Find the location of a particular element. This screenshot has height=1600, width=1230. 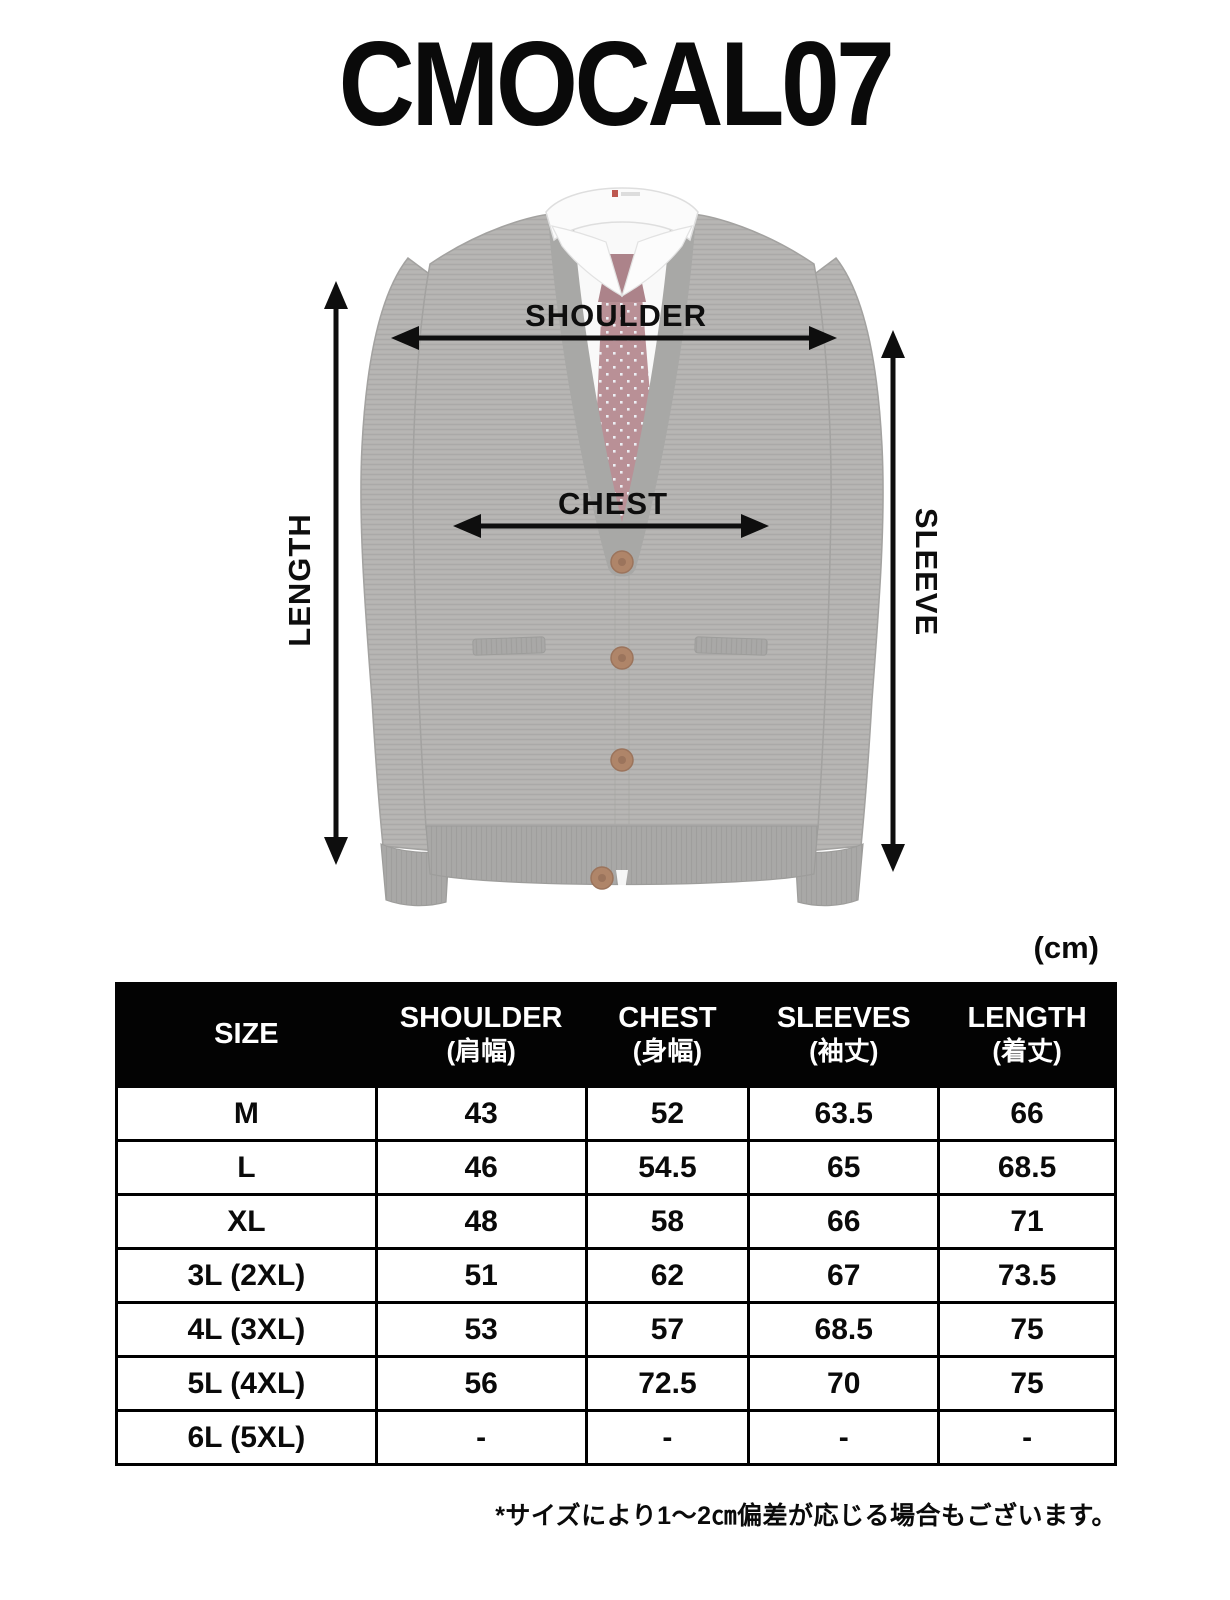

cell-shoulder: - is located at coordinates (481, 1437).